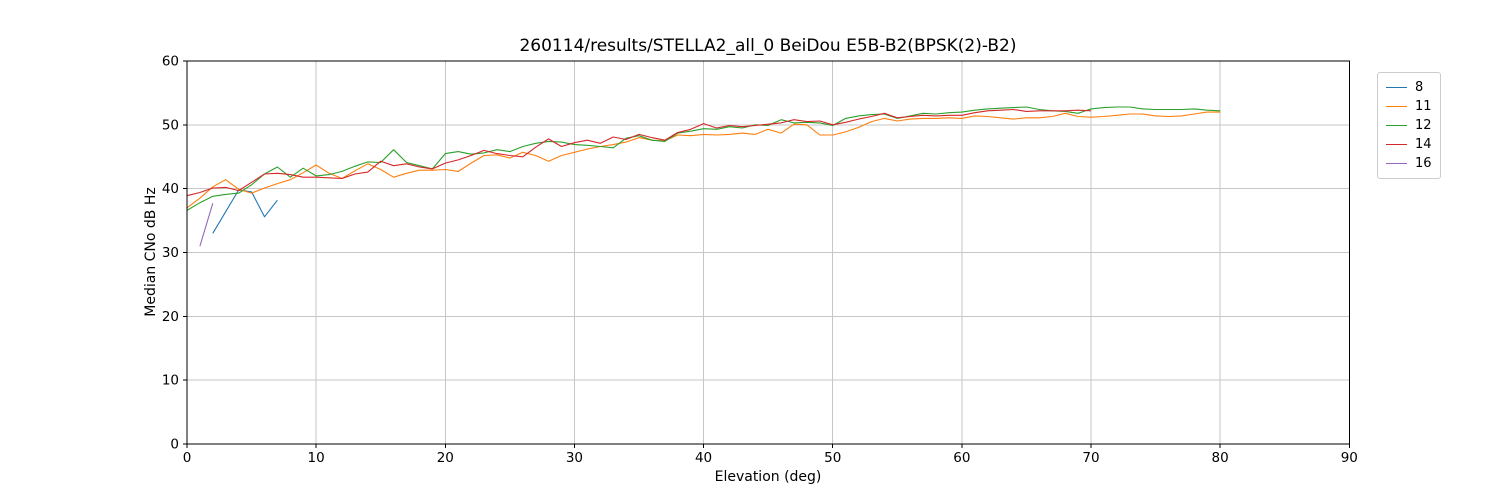  I want to click on x-tick-label-90: 90, so click(1349, 458).